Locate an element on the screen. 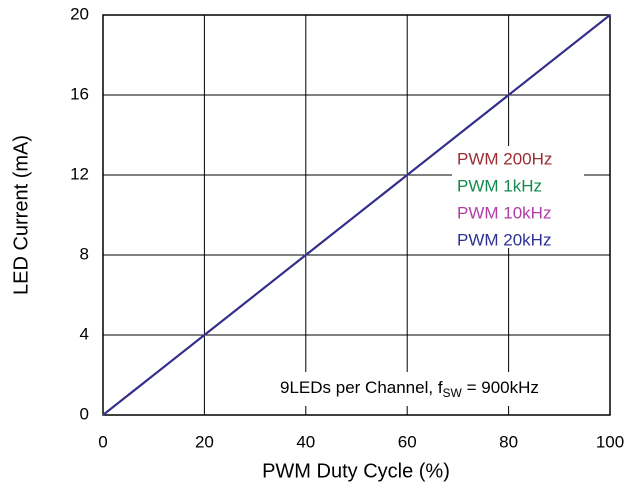  annotation-box is located at coordinates (438, 389).